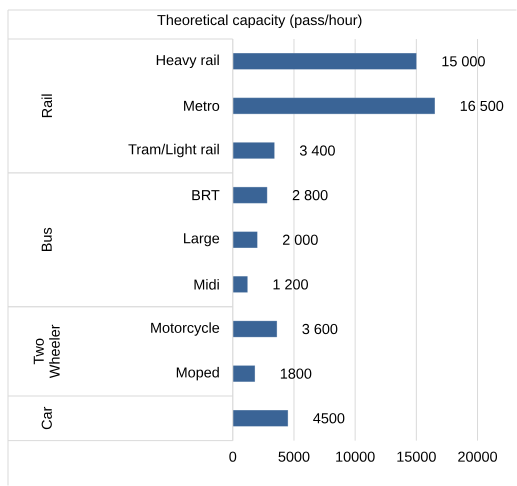  What do you see at coordinates (185, 329) in the screenshot?
I see `y-tick-label: Motorcycle` at bounding box center [185, 329].